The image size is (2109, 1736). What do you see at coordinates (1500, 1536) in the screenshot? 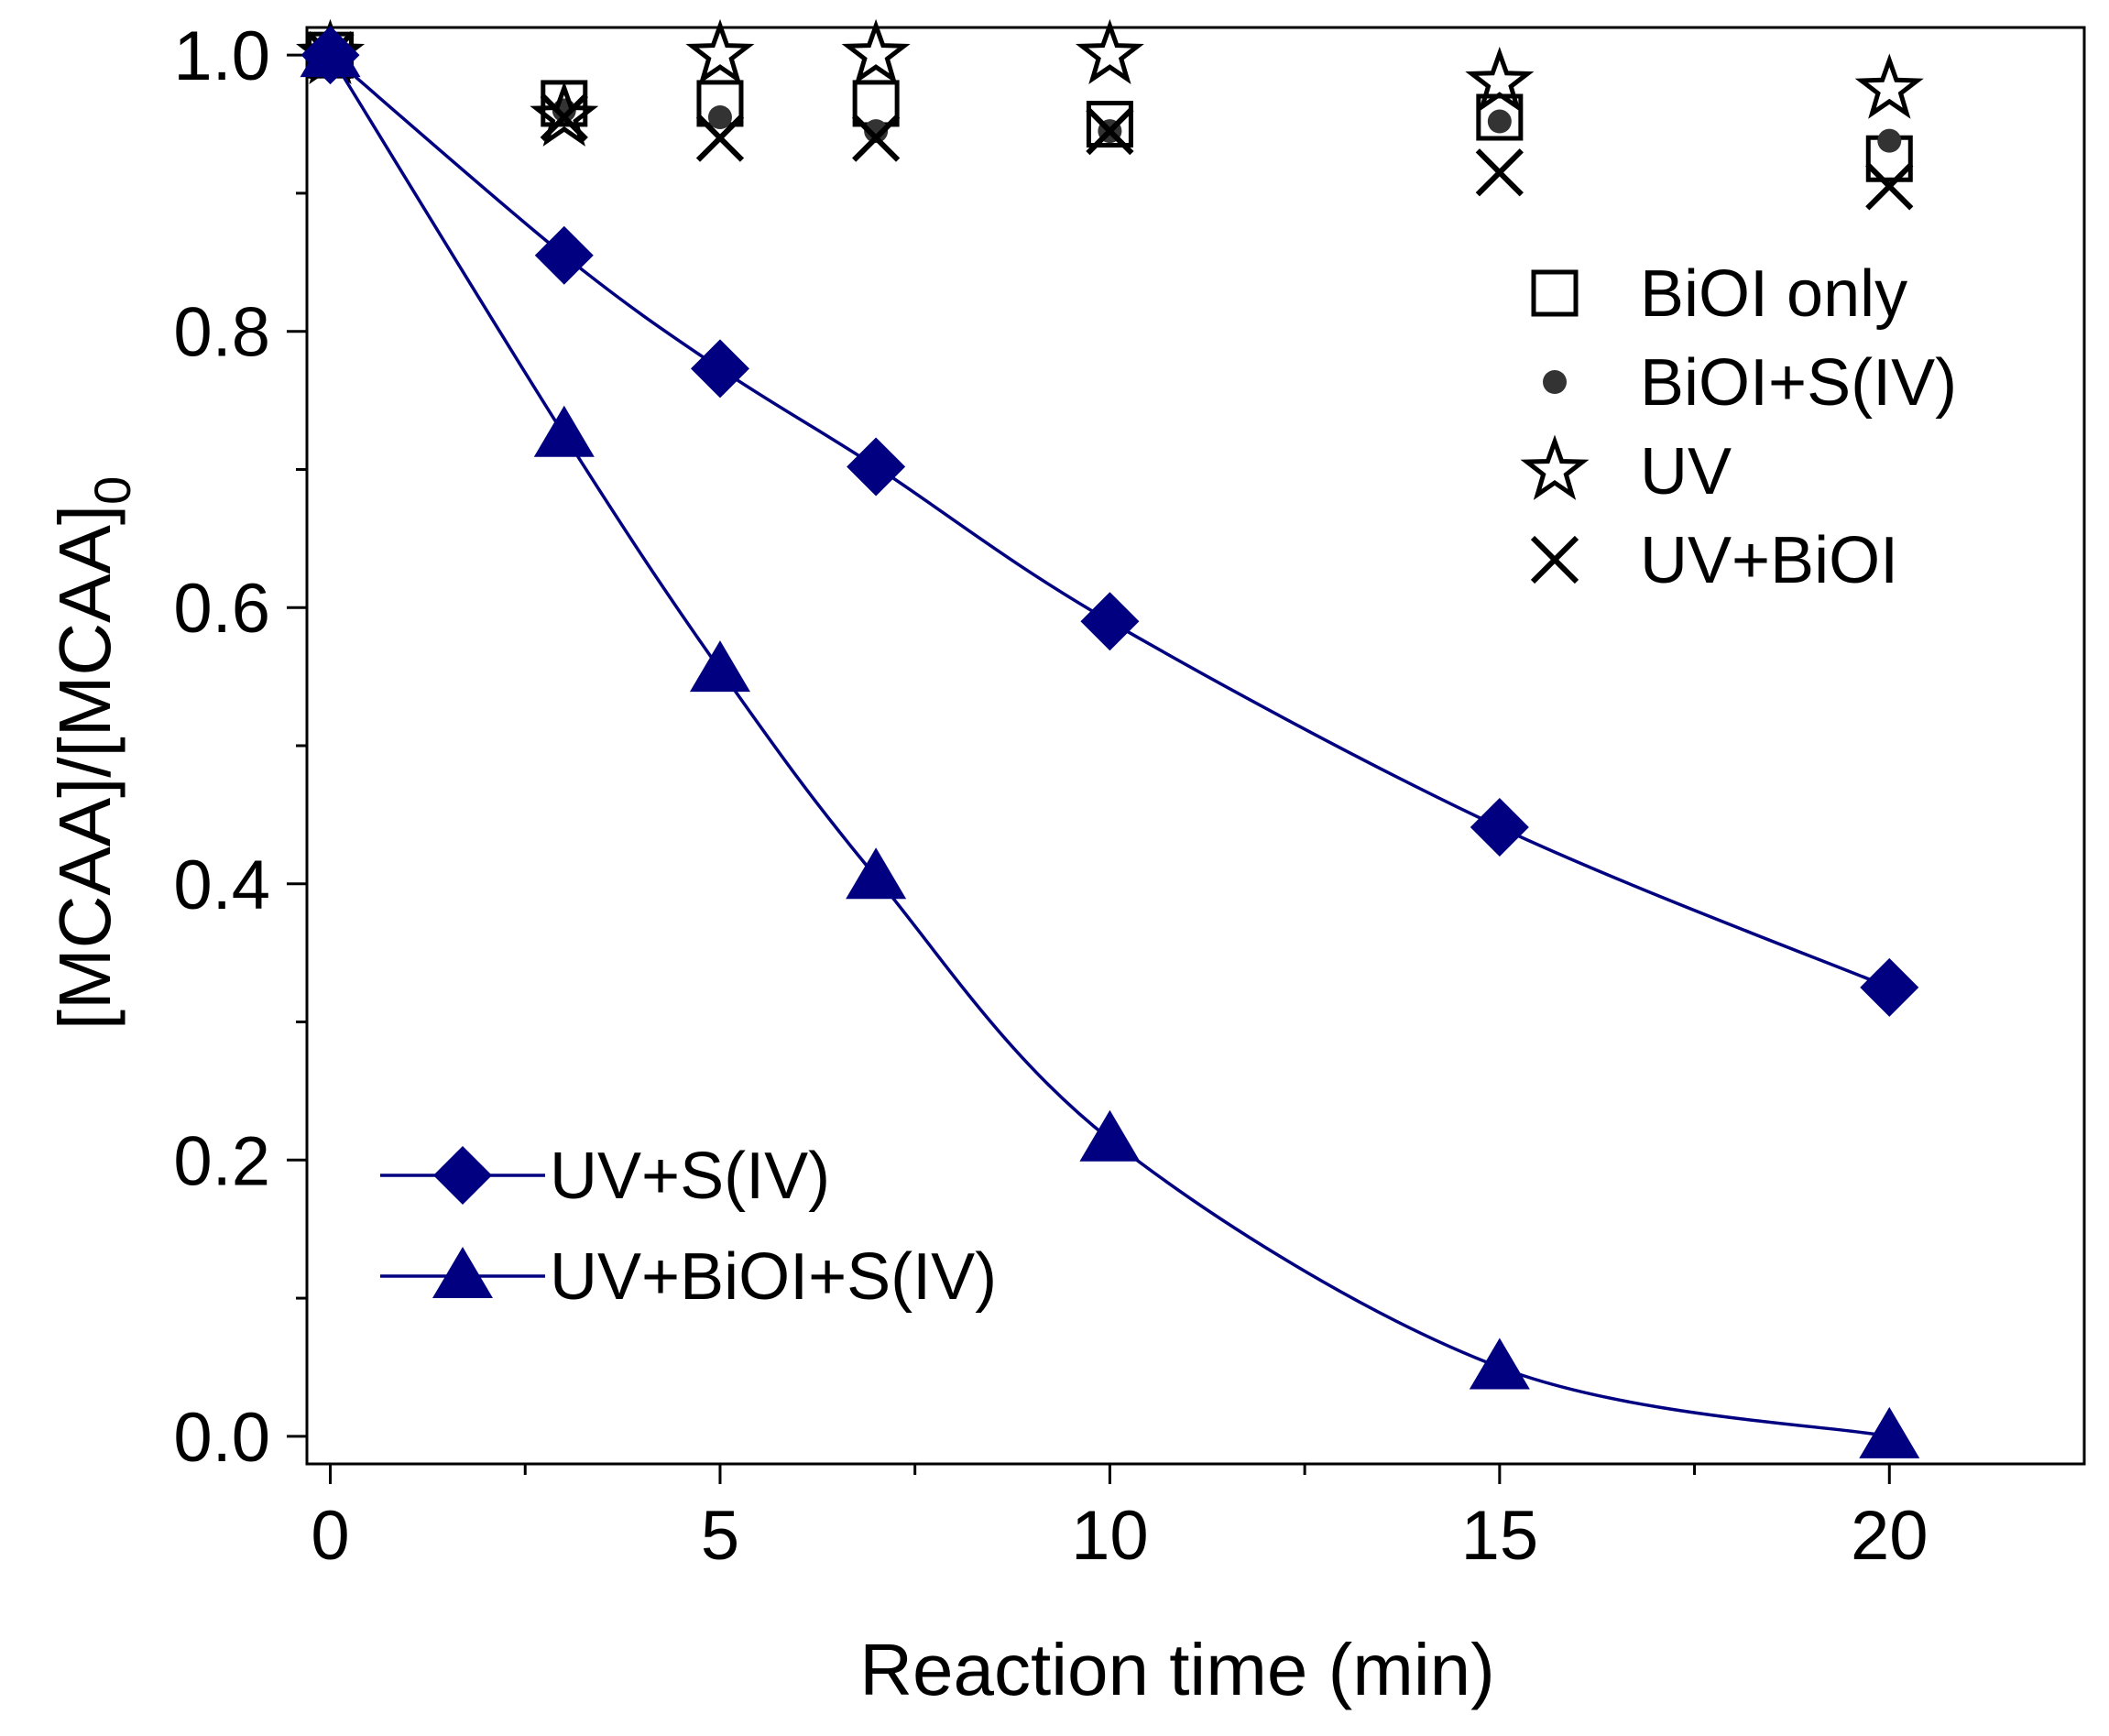
I see `x-tick-label: 15` at bounding box center [1500, 1536].